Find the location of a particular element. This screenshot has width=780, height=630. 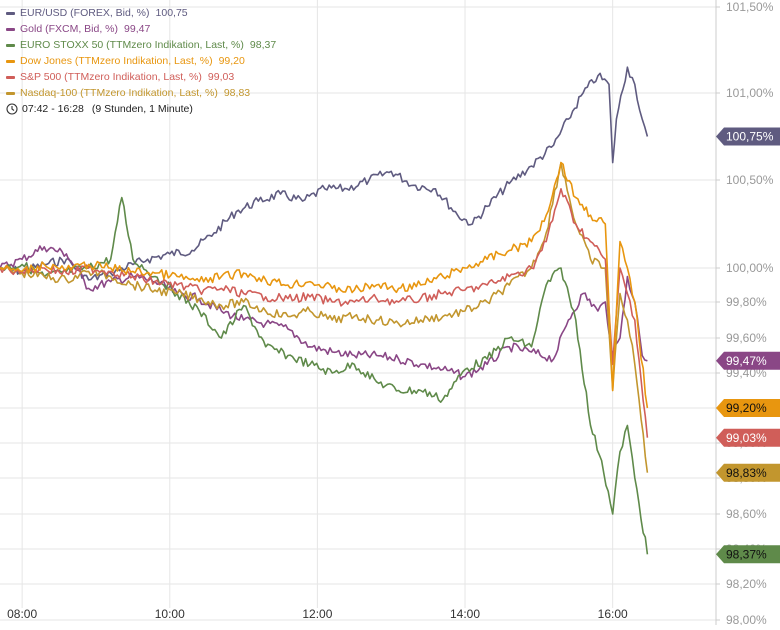

y-tick-label: 99,80% is located at coordinates (746, 302).